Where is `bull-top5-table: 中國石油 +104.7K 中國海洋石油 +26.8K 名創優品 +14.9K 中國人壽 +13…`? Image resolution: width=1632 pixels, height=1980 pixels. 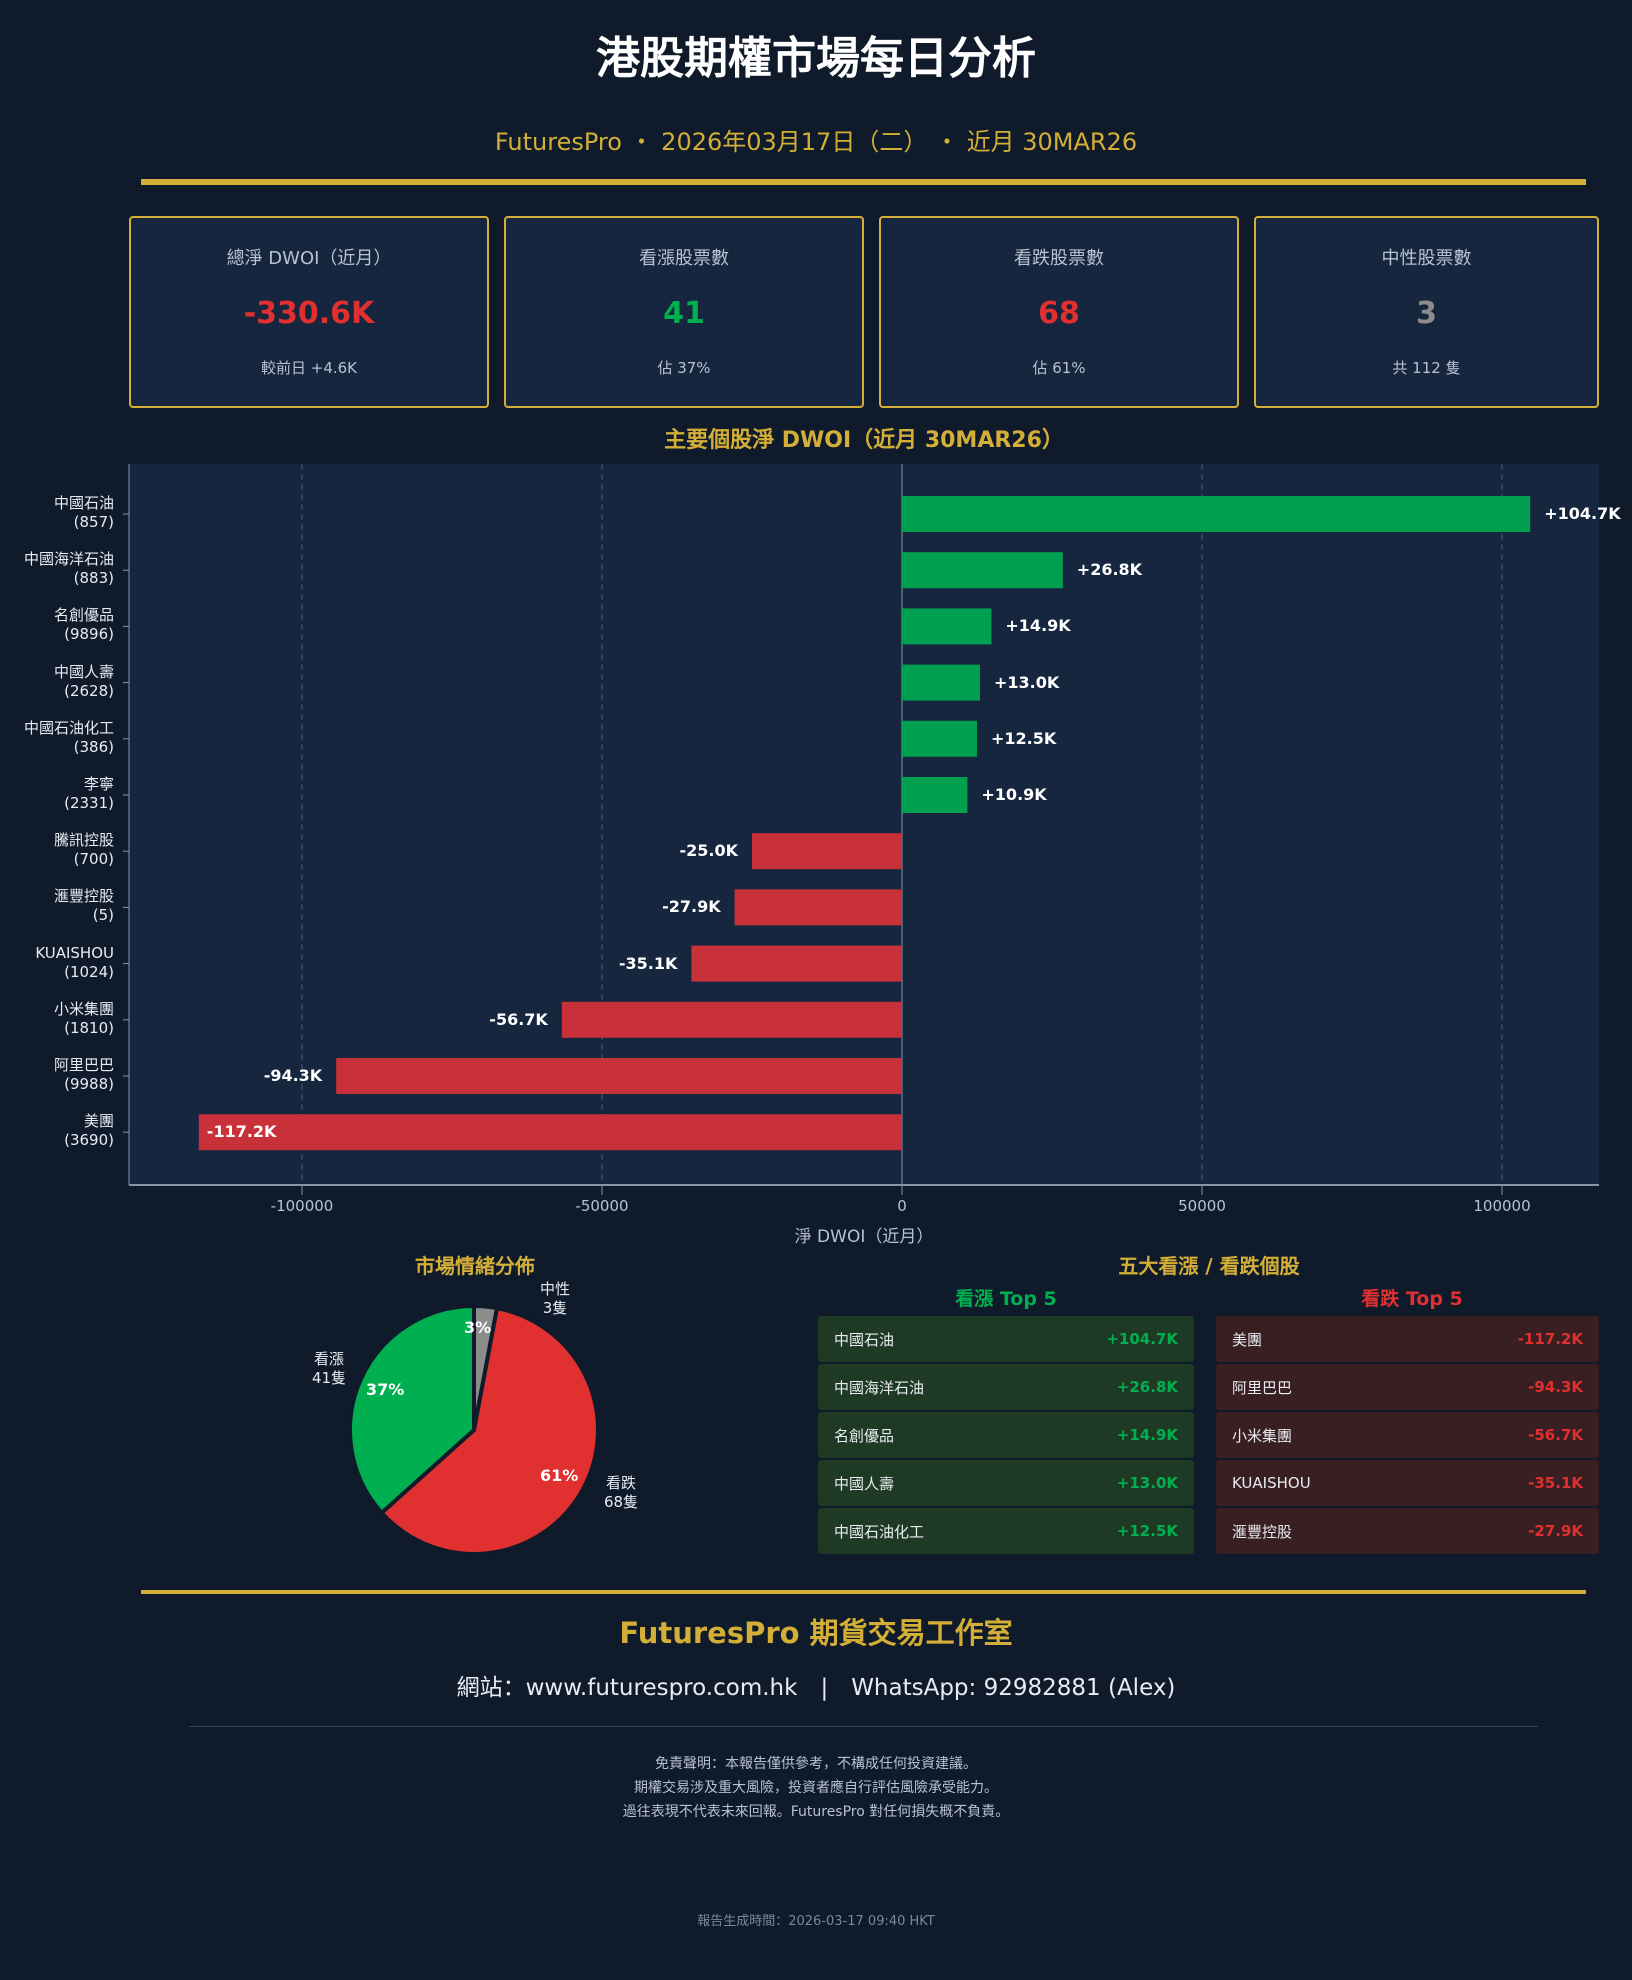 bull-top5-table: 中國石油 +104.7K 中國海洋石油 +26.8K 名創優品 +14.9K 中國人壽 +13… is located at coordinates (1006, 1436).